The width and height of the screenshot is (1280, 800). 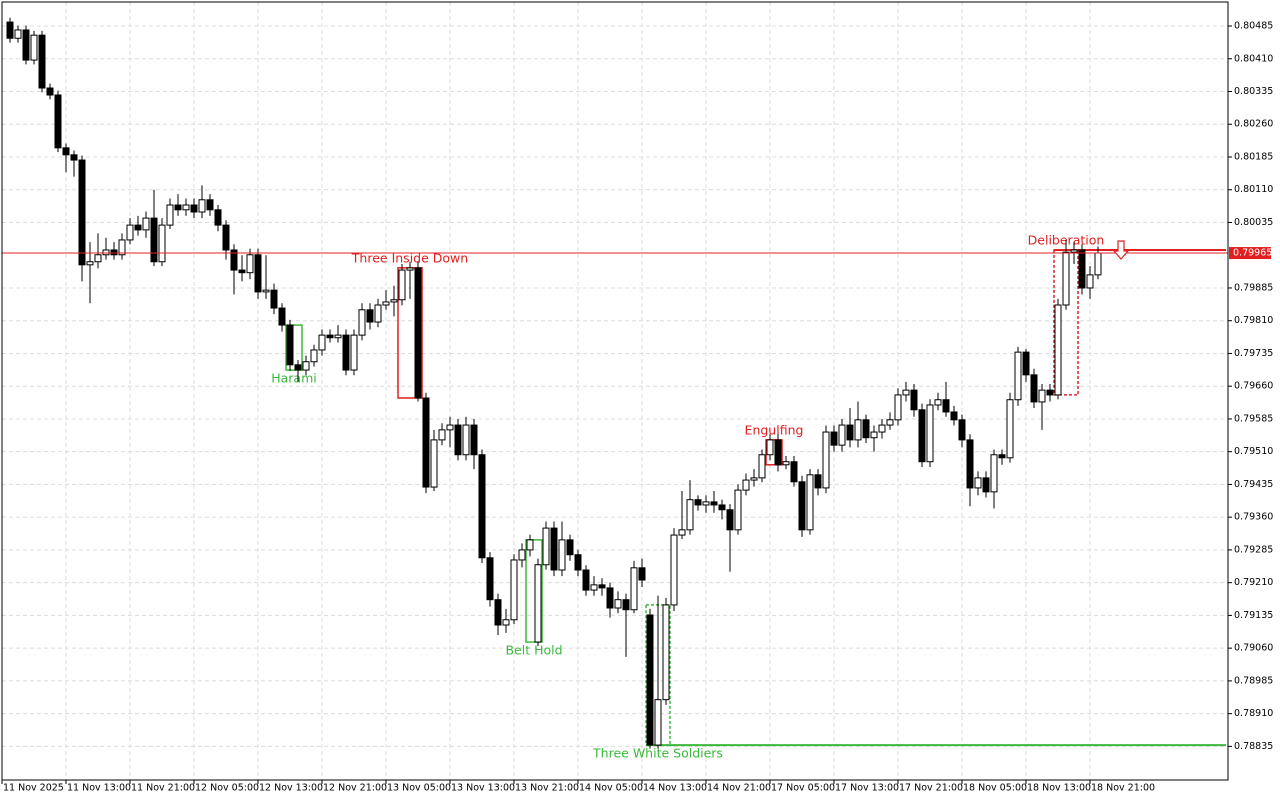 What do you see at coordinates (1253, 26) in the screenshot?
I see `y-tick-label: 0.80485` at bounding box center [1253, 26].